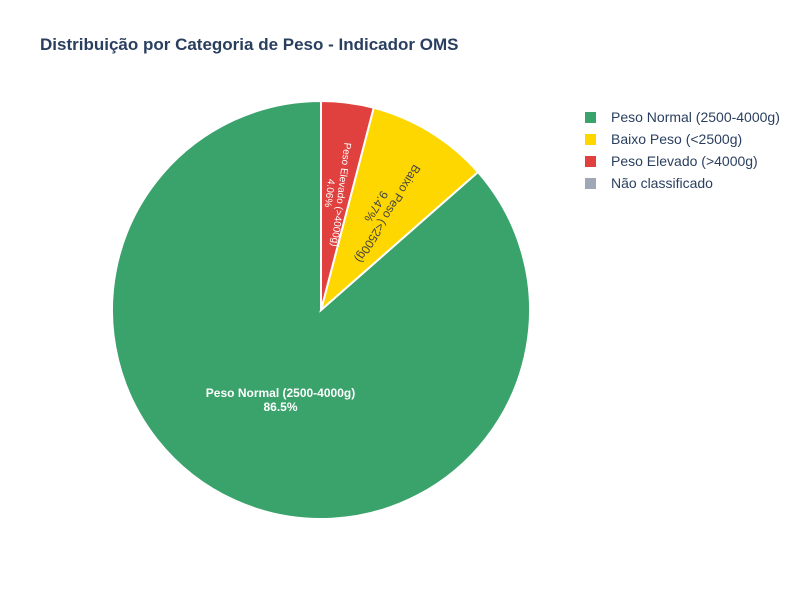  Describe the element at coordinates (695, 117) in the screenshot. I see `legend-label: Peso Normal (2500-4000g)` at that location.